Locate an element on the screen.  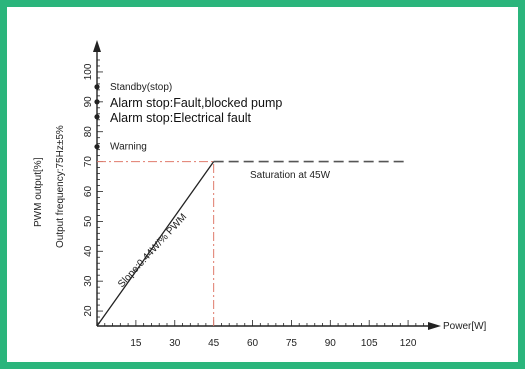
x-tick-label: 90 is located at coordinates (331, 343).